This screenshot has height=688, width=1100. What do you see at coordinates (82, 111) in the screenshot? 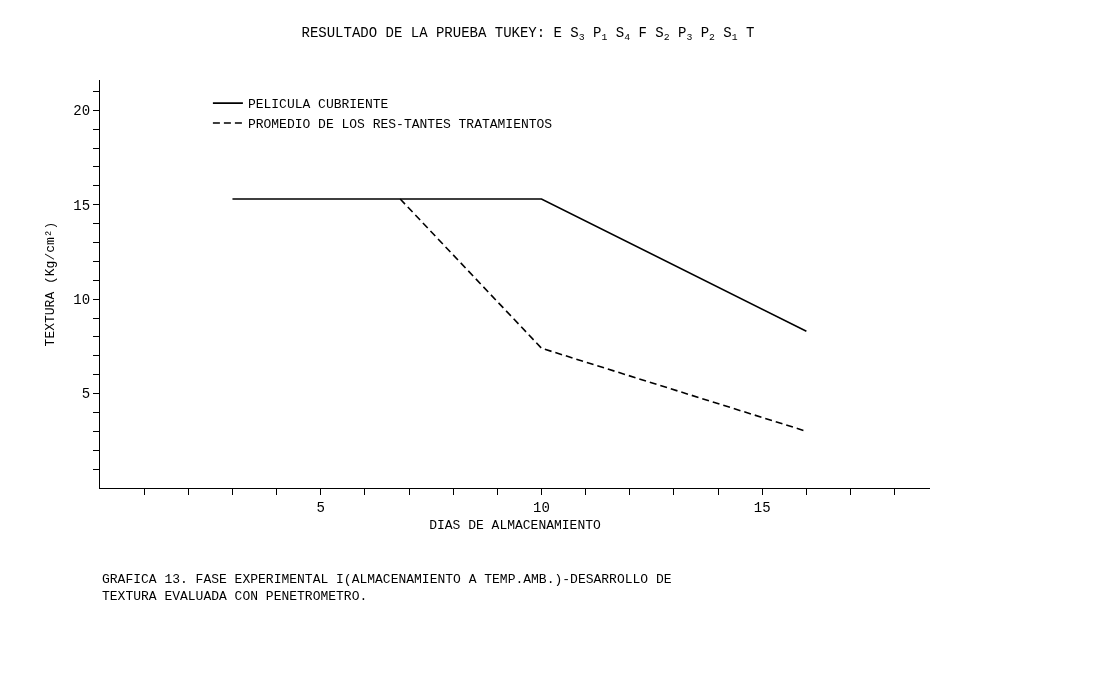
I see `y-tick-label: 20` at bounding box center [82, 111].